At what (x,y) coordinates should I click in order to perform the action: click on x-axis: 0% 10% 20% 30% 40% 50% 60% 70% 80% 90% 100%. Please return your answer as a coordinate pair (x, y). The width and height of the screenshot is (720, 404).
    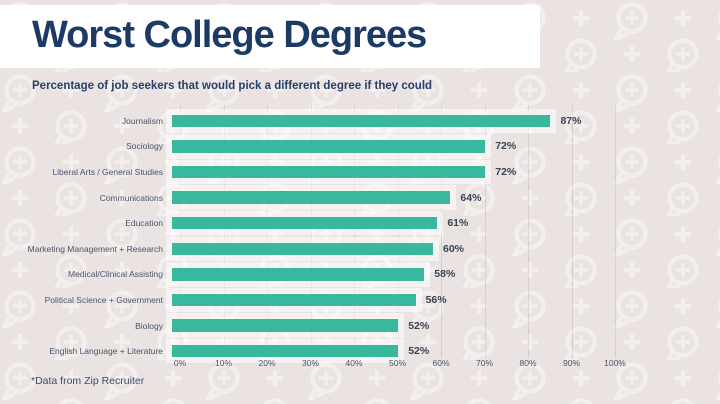
    Looking at the image, I should click on (400, 365).